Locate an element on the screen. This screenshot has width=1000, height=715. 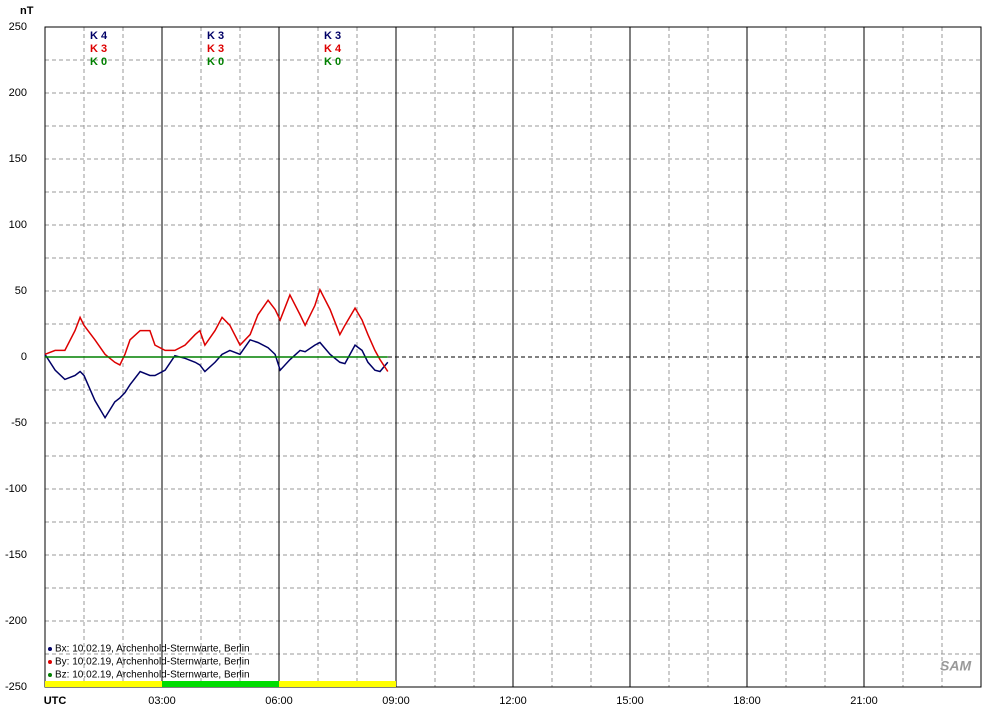
y-tick-label: 0 is located at coordinates (24, 357).